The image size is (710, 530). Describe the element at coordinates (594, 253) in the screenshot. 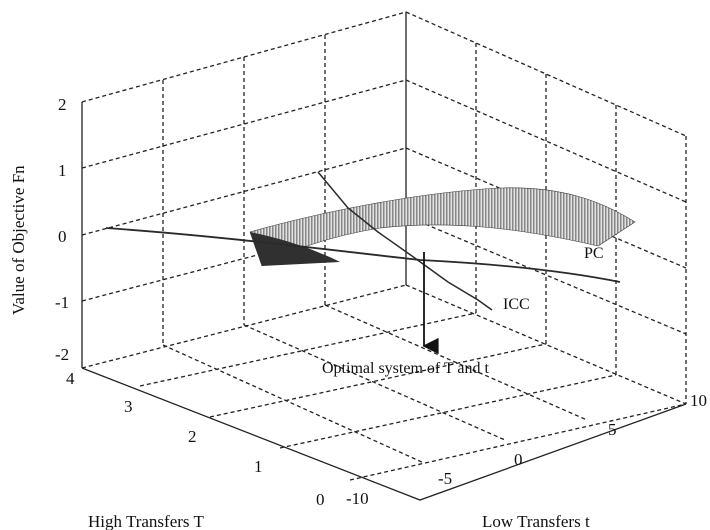

I see `label-pc: PC` at that location.